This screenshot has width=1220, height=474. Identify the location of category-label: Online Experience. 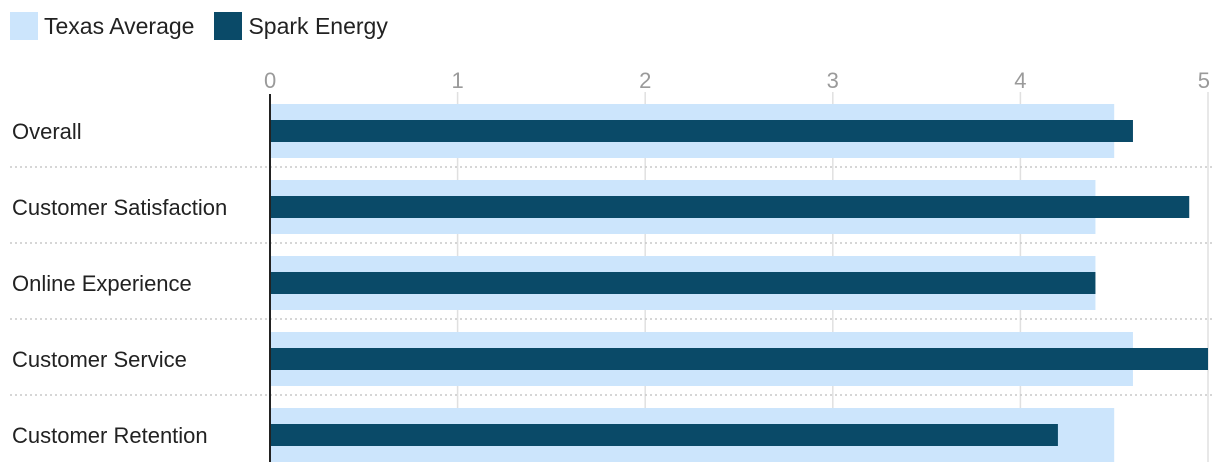
(102, 283).